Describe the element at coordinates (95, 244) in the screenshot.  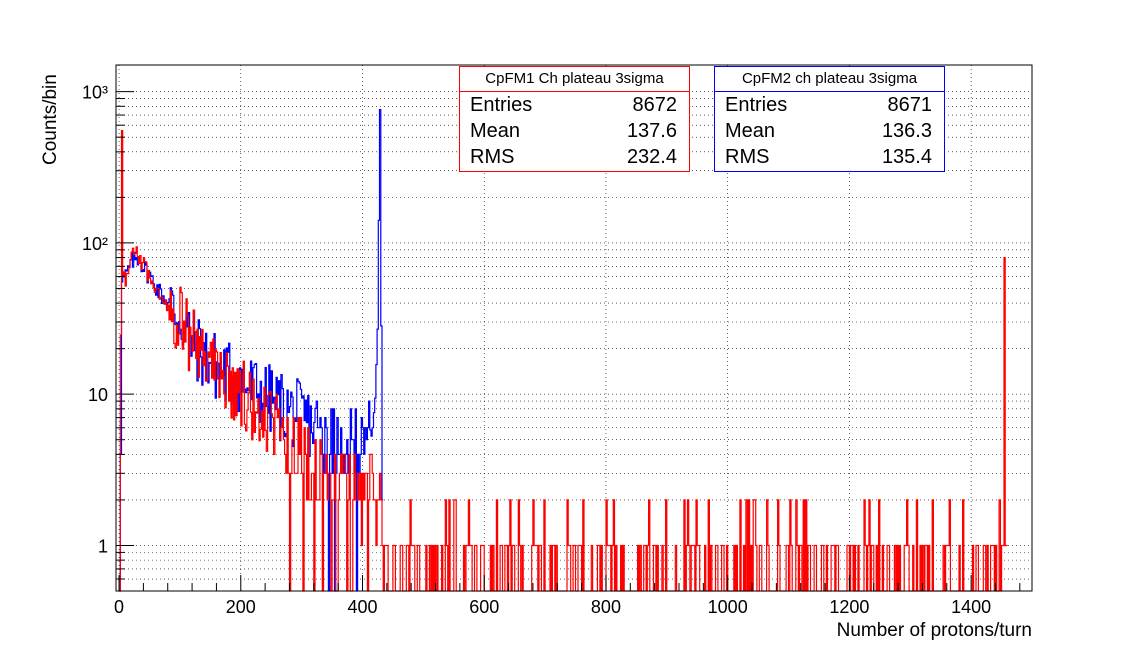
I see `y-tick-label: 10²` at that location.